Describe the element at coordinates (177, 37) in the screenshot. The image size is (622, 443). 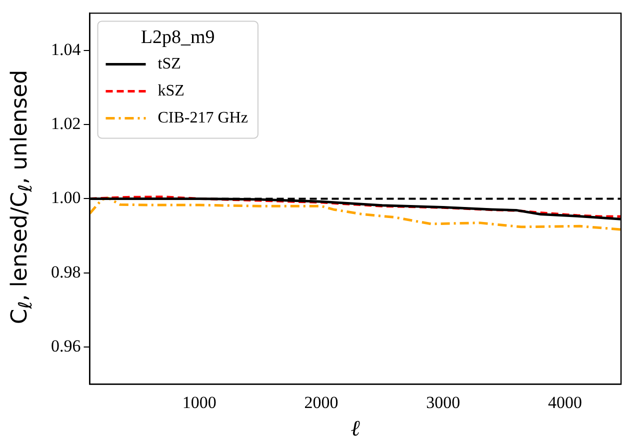
I see `legend-title: L2p8_m9` at that location.